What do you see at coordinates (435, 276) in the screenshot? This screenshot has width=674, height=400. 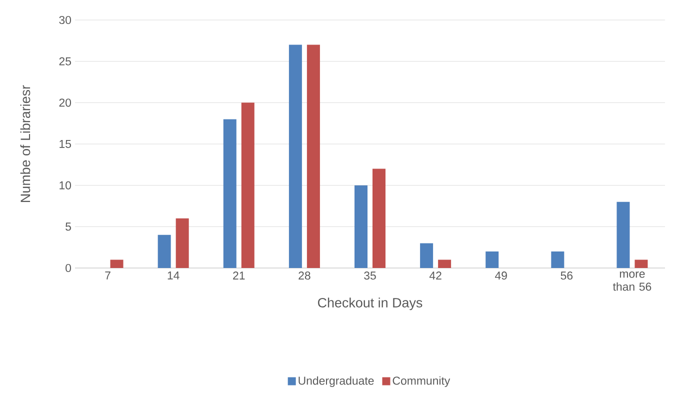 I see `x-tick-label: 42` at bounding box center [435, 276].